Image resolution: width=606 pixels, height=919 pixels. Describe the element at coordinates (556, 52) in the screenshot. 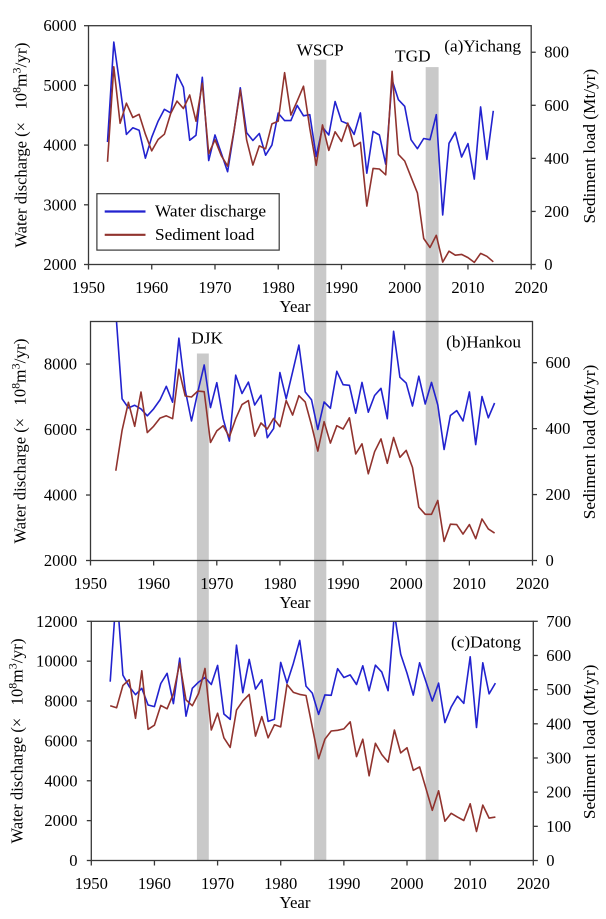

I see `svg-text: 800` at that location.